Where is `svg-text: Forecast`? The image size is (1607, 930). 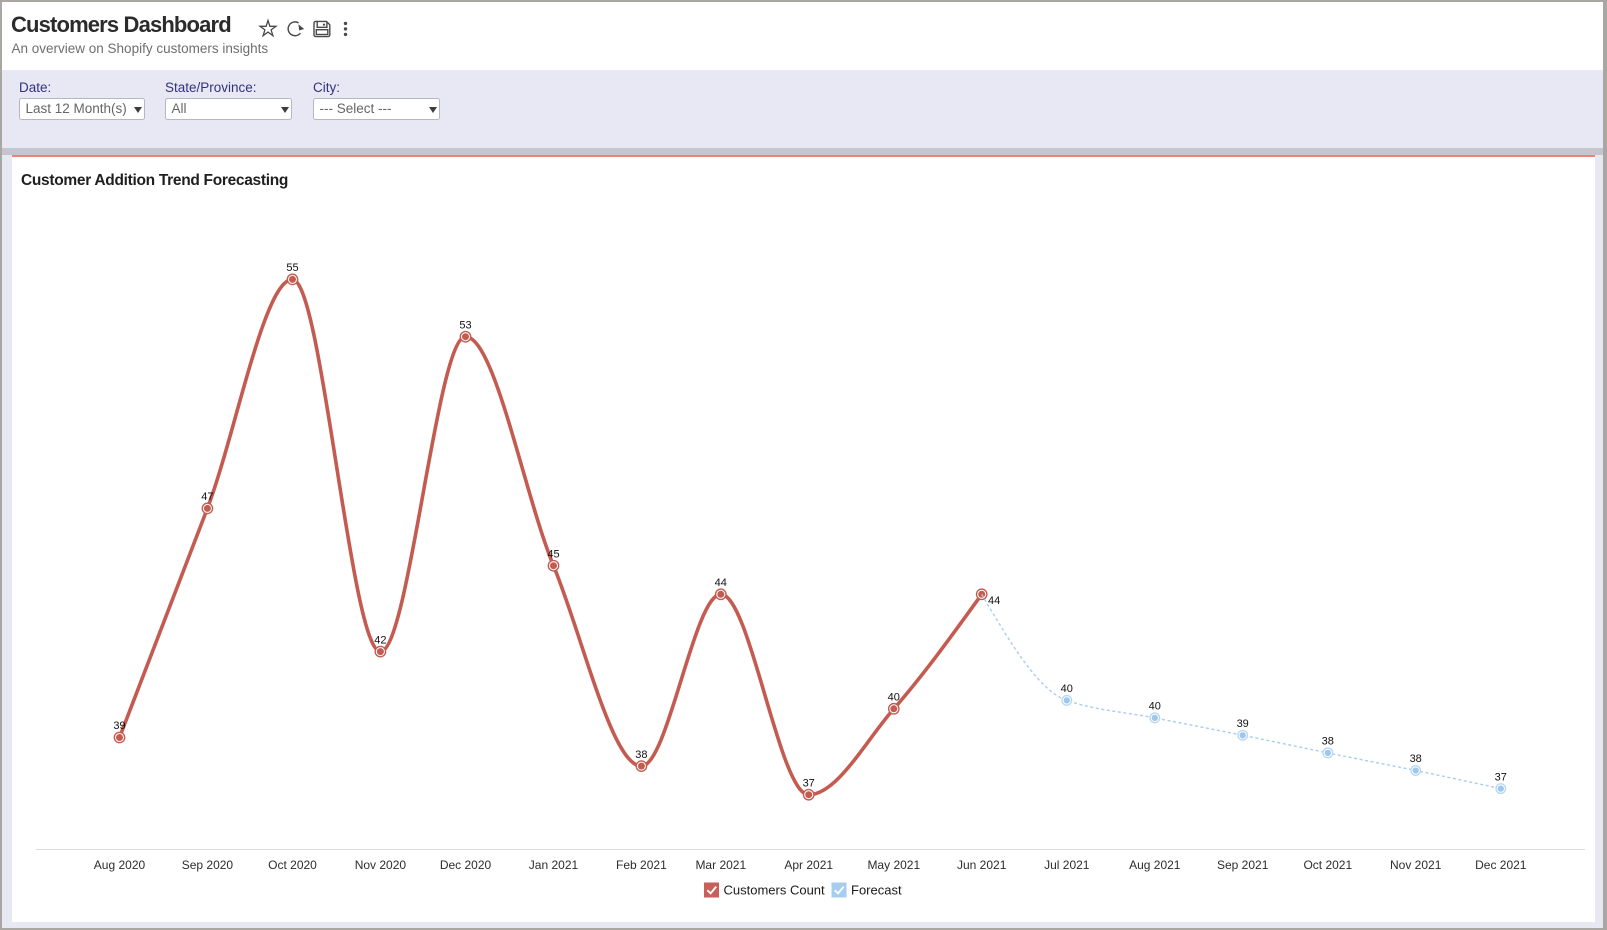 svg-text: Forecast is located at coordinates (876, 890).